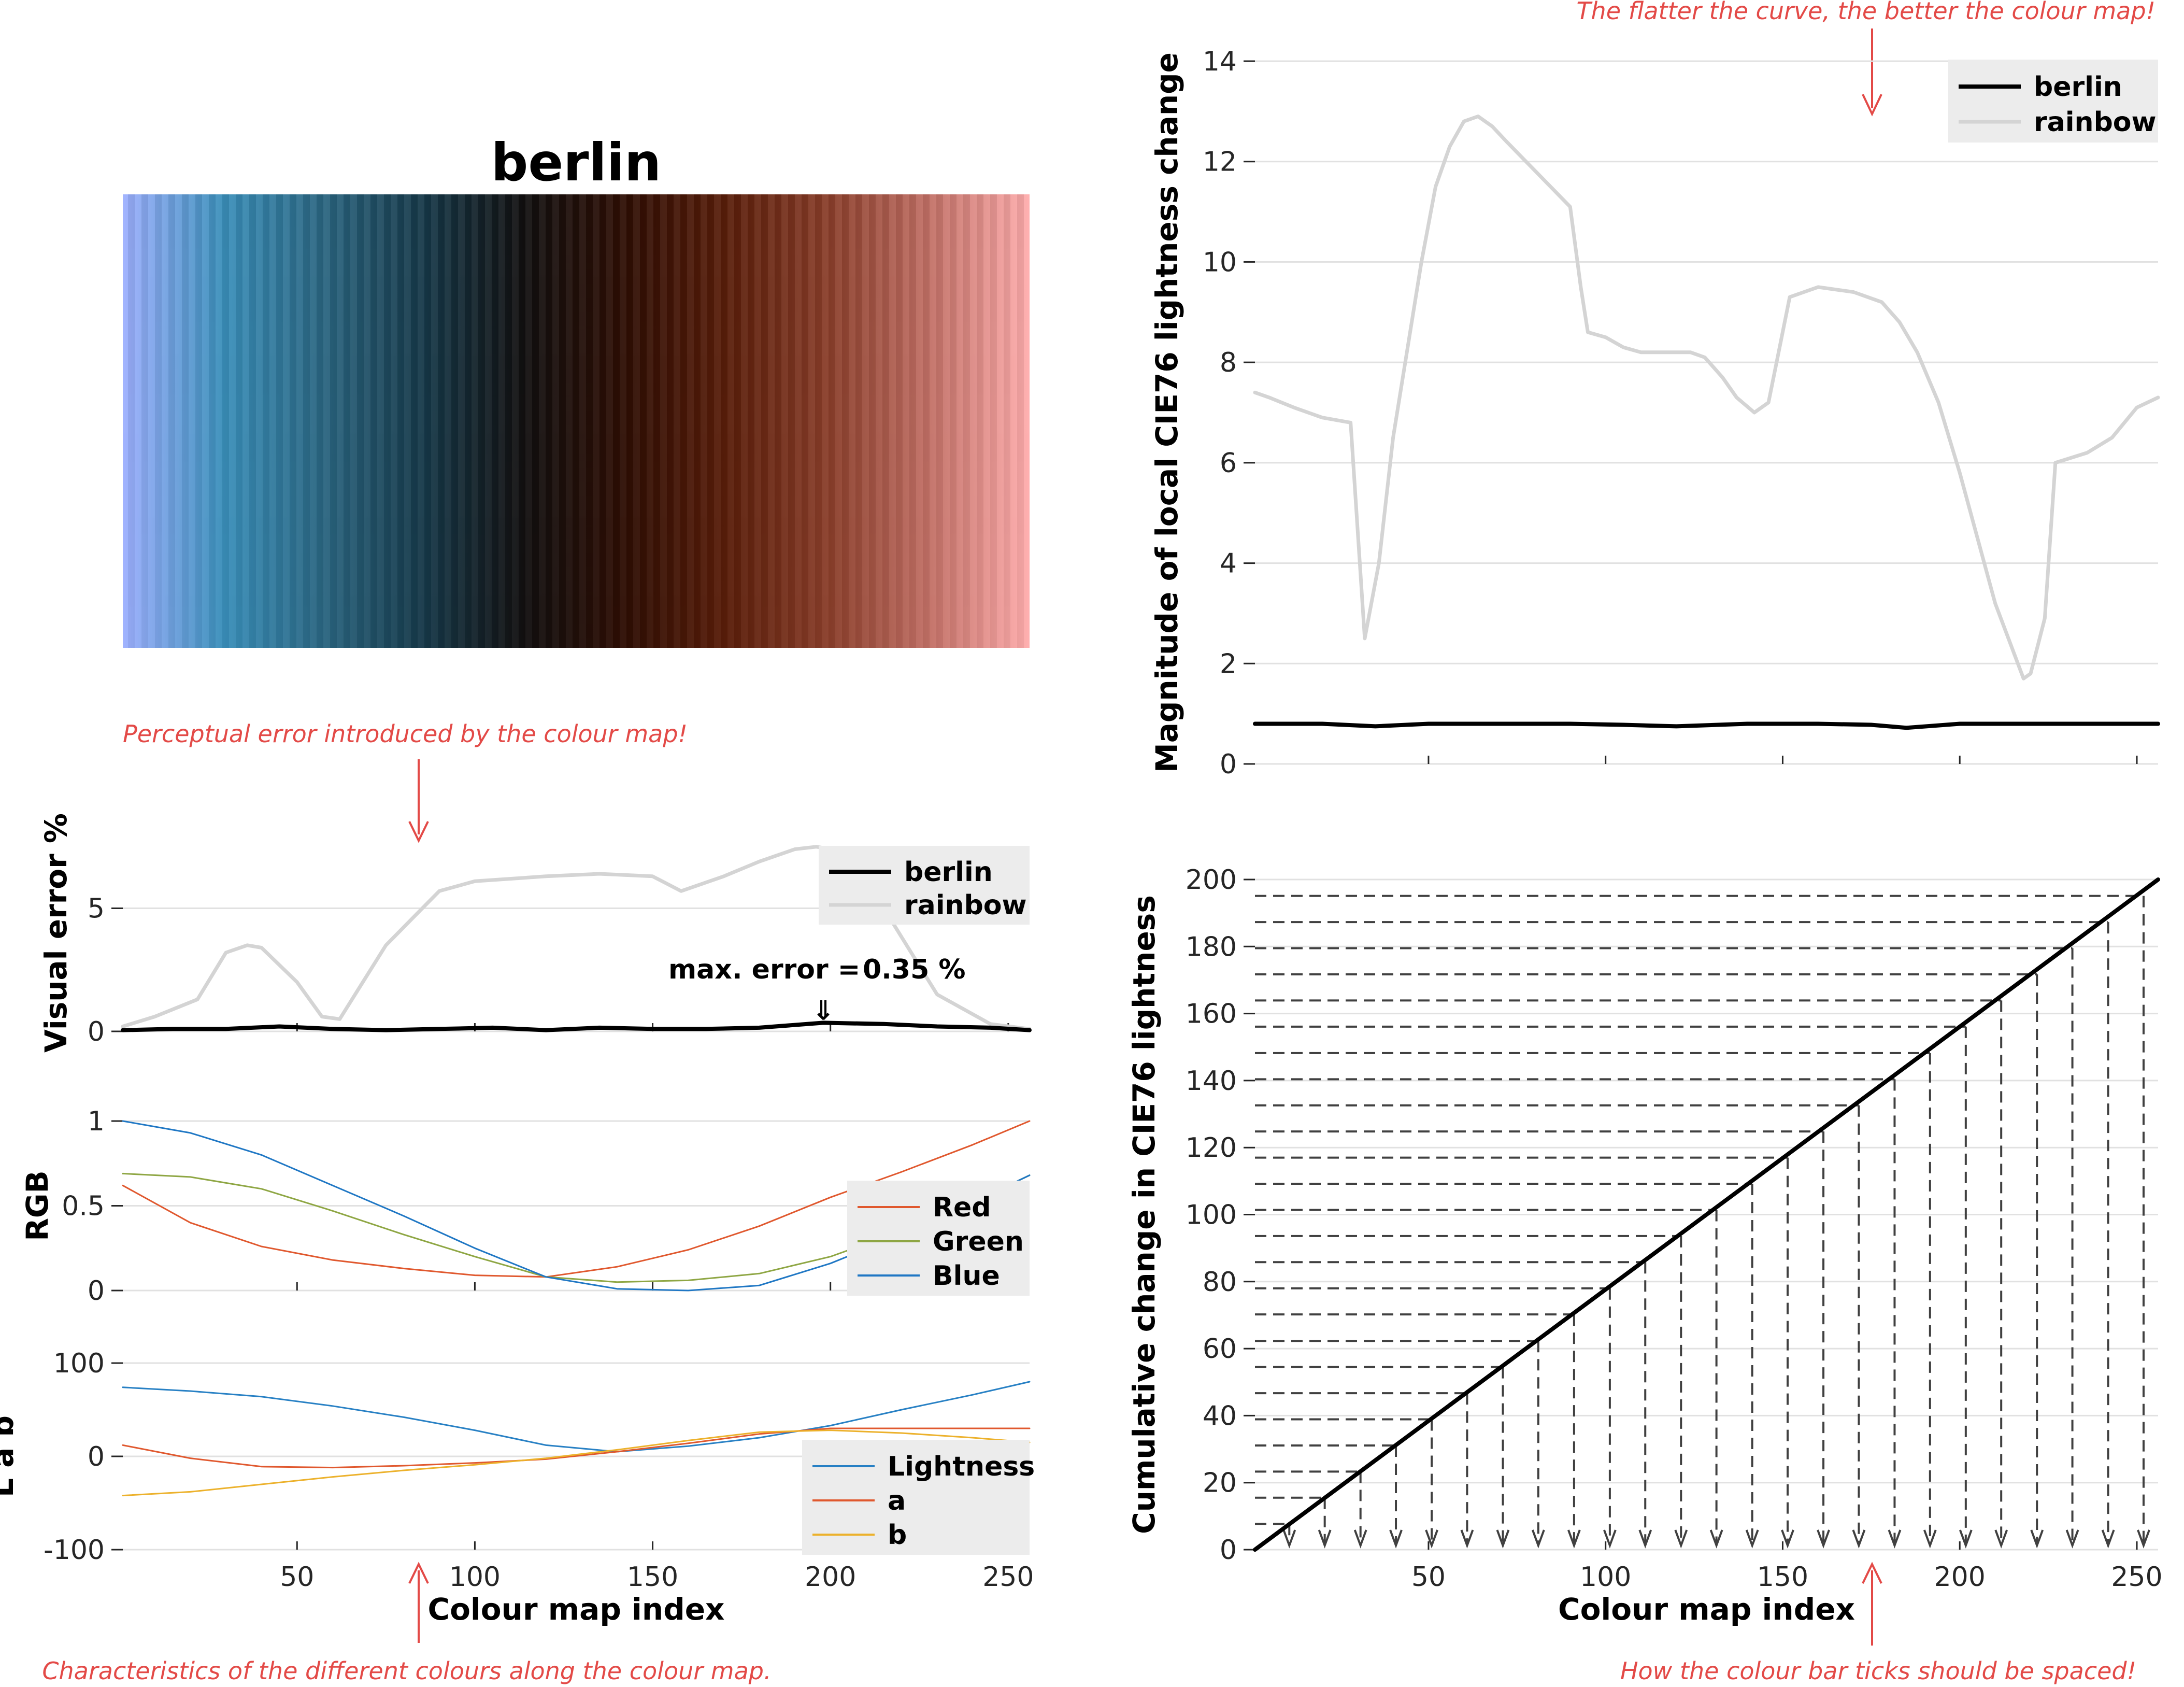 This screenshot has width=2184, height=1687. Describe the element at coordinates (97, 909) in the screenshot. I see `y-tick-label: 5` at that location.